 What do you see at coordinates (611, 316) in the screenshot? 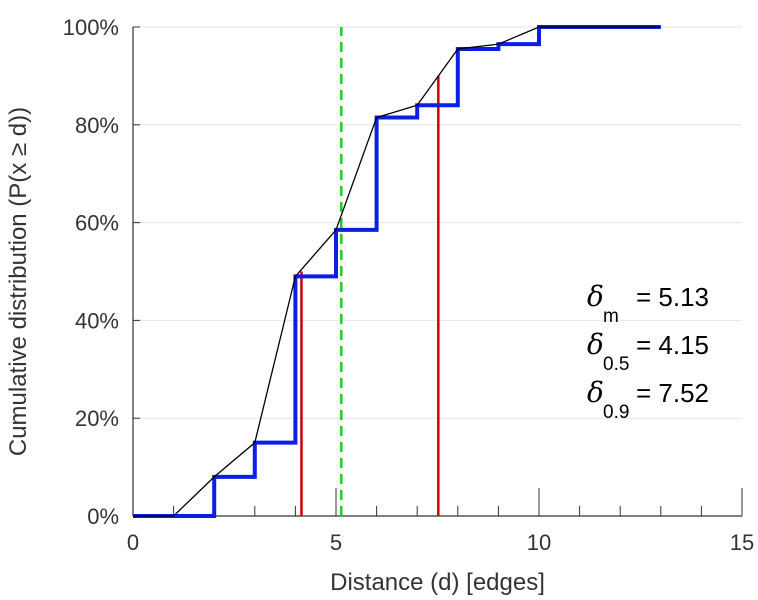
I see `annotation-subscript: m` at bounding box center [611, 316].